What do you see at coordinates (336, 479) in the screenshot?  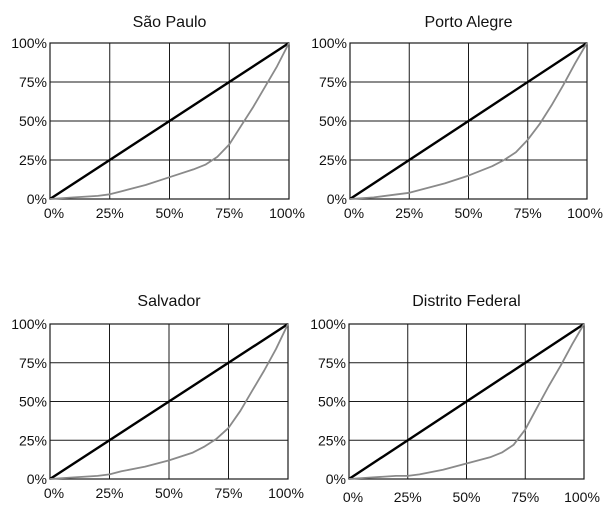 I see `y-tick-label: 0%` at bounding box center [336, 479].